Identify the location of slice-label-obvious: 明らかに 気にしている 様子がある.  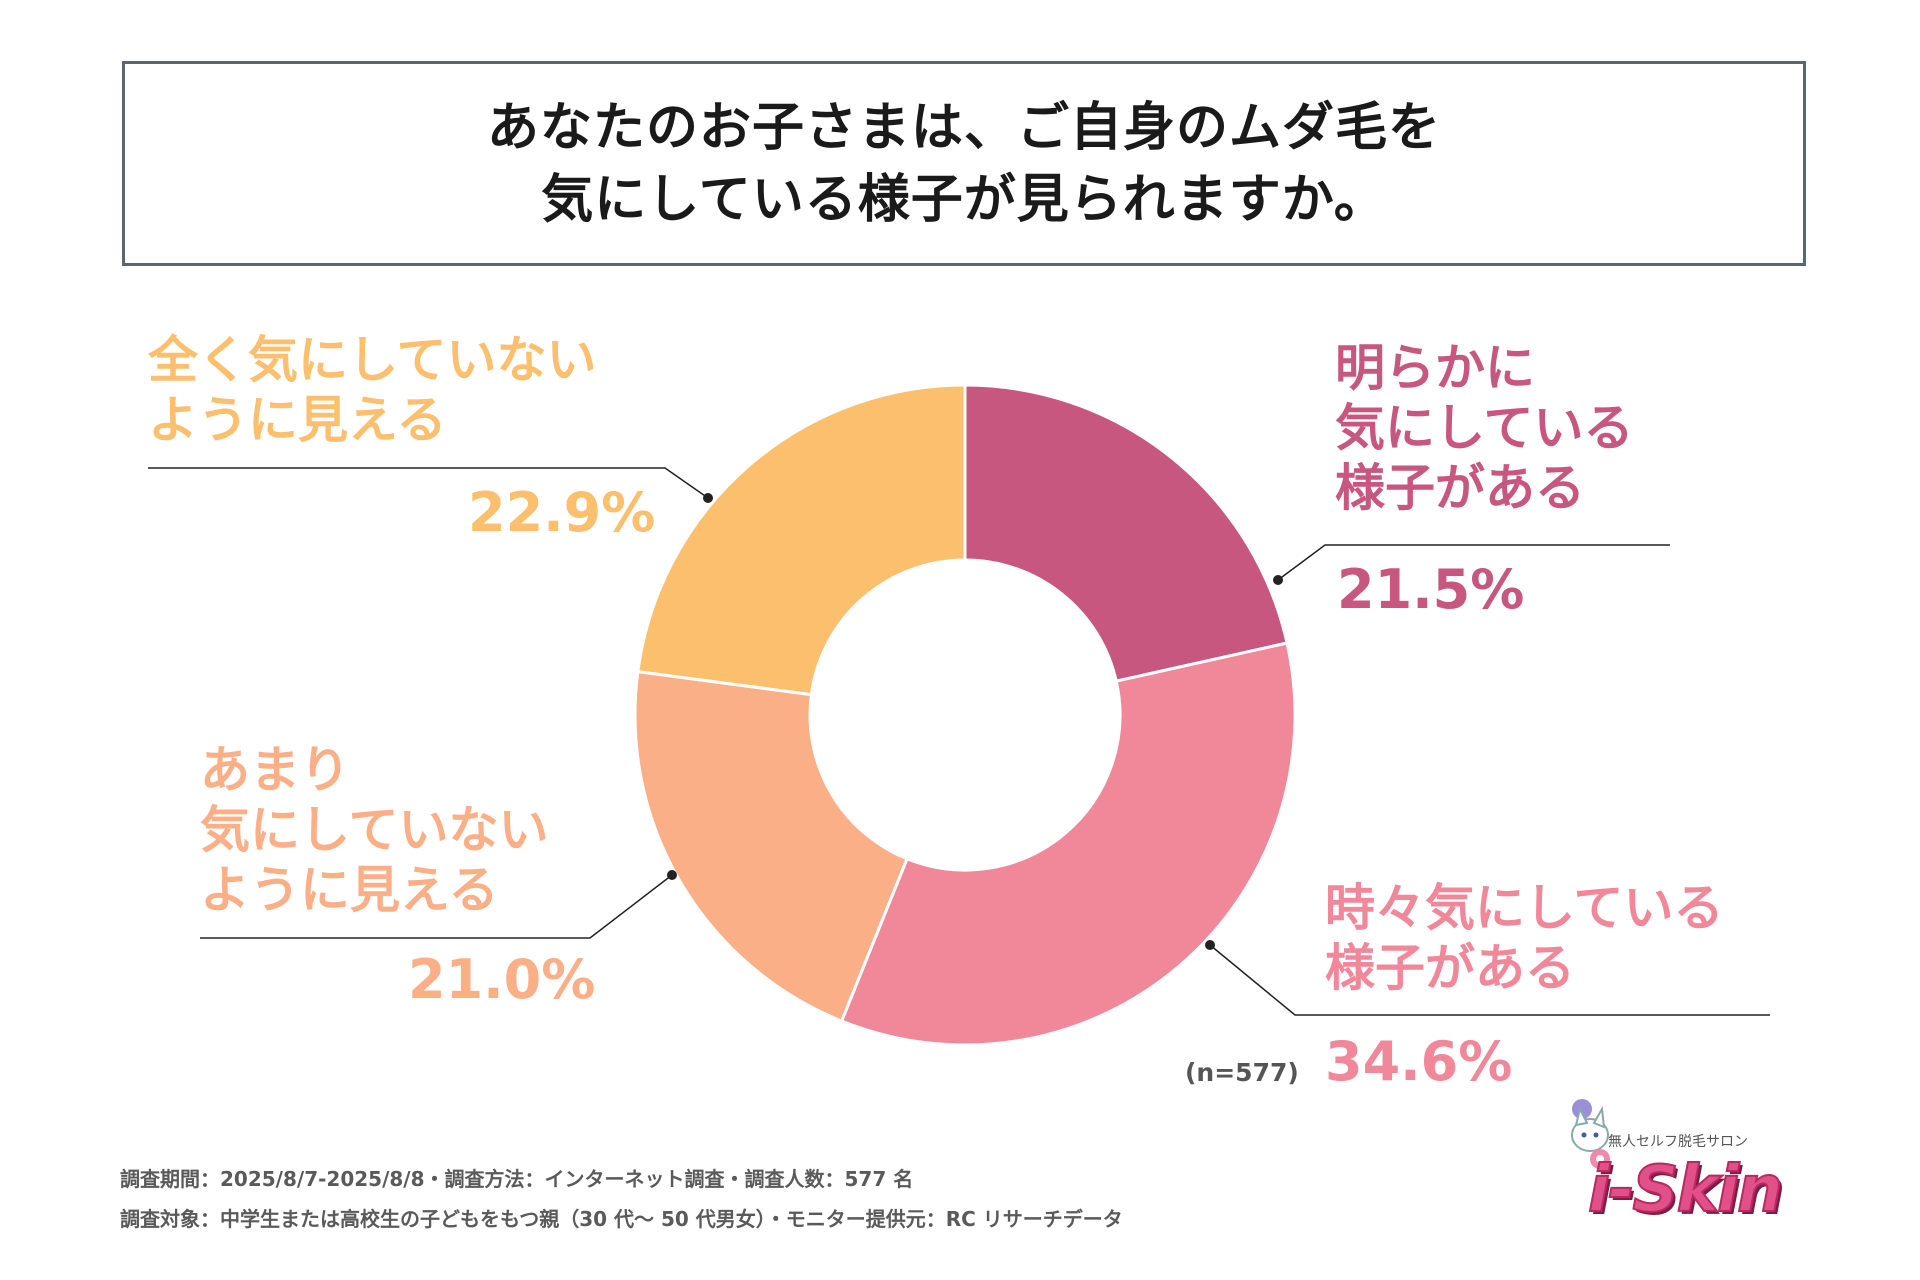
(1484, 428).